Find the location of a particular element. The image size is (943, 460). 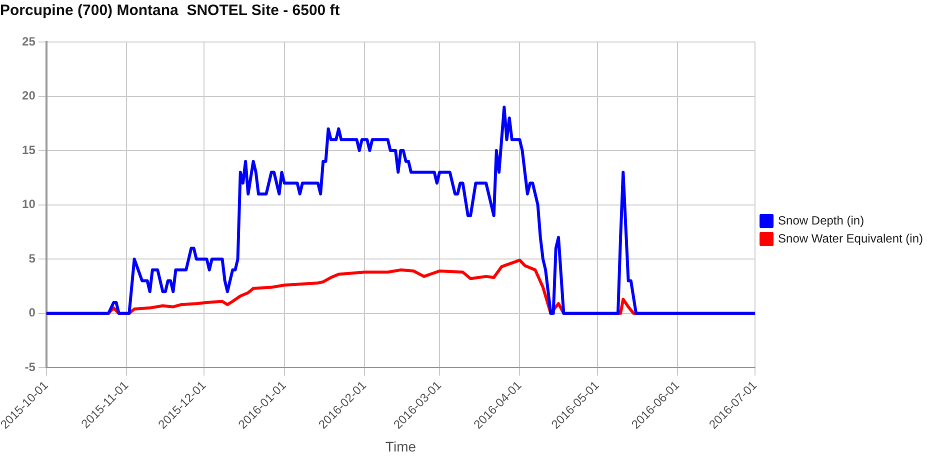

y-tick-label: 25 is located at coordinates (29, 41).